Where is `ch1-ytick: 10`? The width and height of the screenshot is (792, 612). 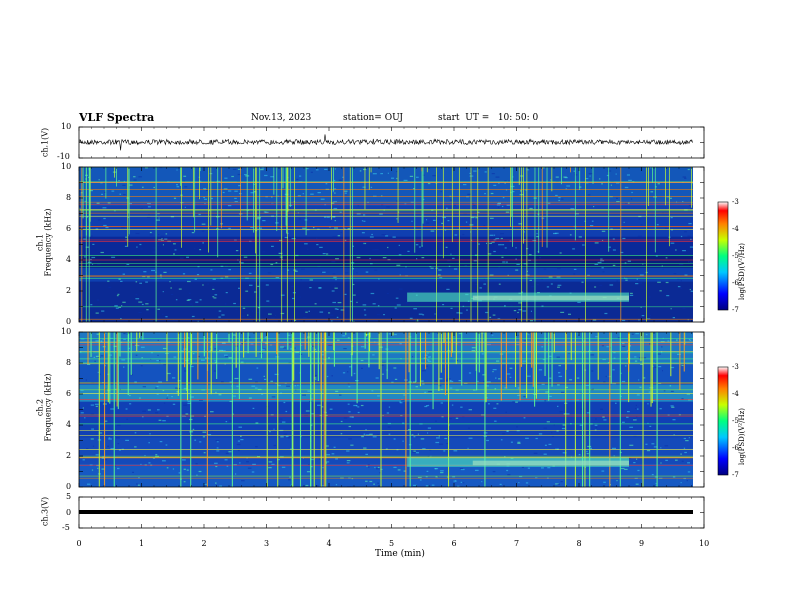
ch1-ytick: 10 is located at coordinates (66, 126).